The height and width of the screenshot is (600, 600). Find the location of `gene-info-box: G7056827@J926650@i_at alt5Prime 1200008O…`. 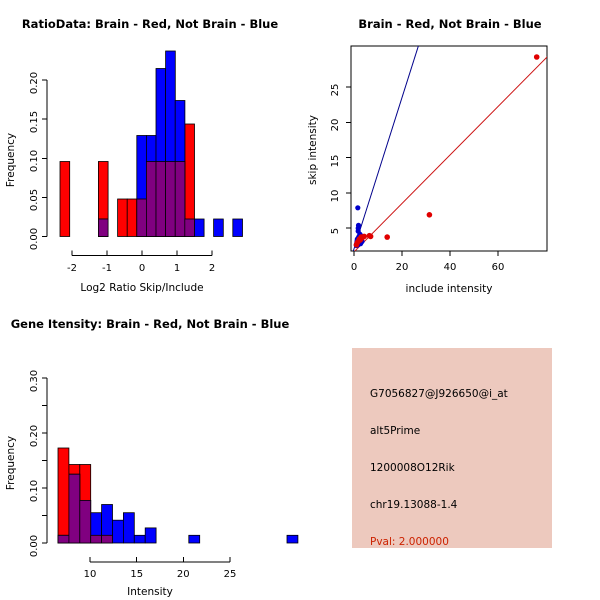

gene-info-box: G7056827@J926650@i_at alt5Prime 1200008O… is located at coordinates (452, 448).